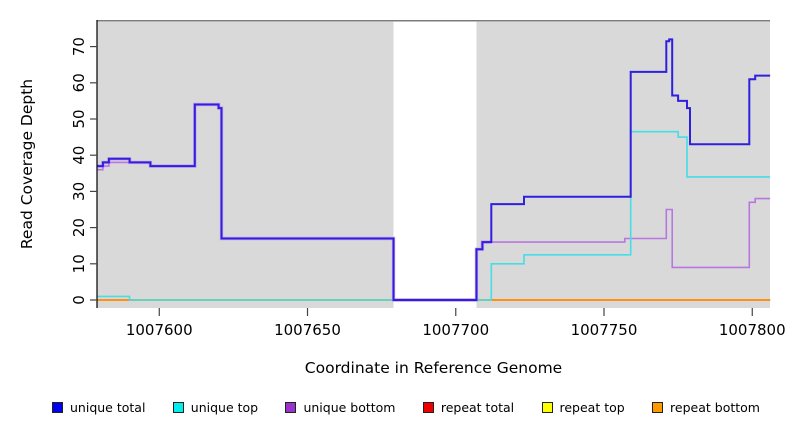 The image size is (792, 432). Describe the element at coordinates (79, 82) in the screenshot. I see `y-tick-label: 60` at that location.